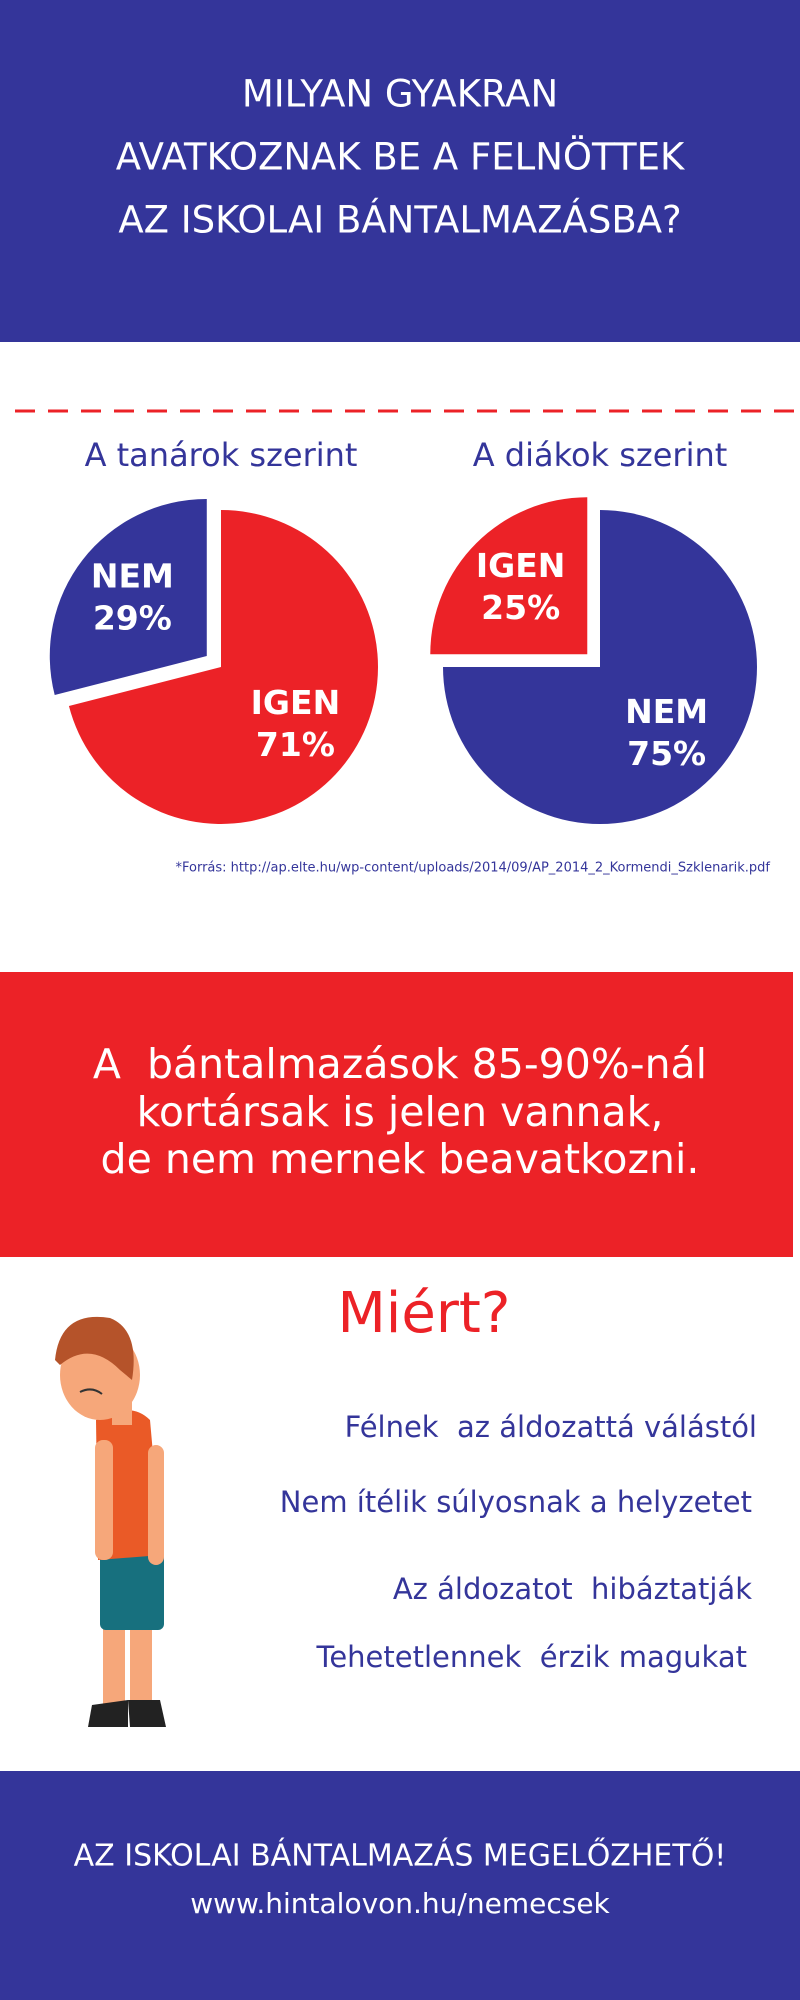  What do you see at coordinates (400, 1064) in the screenshot?
I see `banner-text: A bántalmazások 85-90%-nál` at bounding box center [400, 1064].